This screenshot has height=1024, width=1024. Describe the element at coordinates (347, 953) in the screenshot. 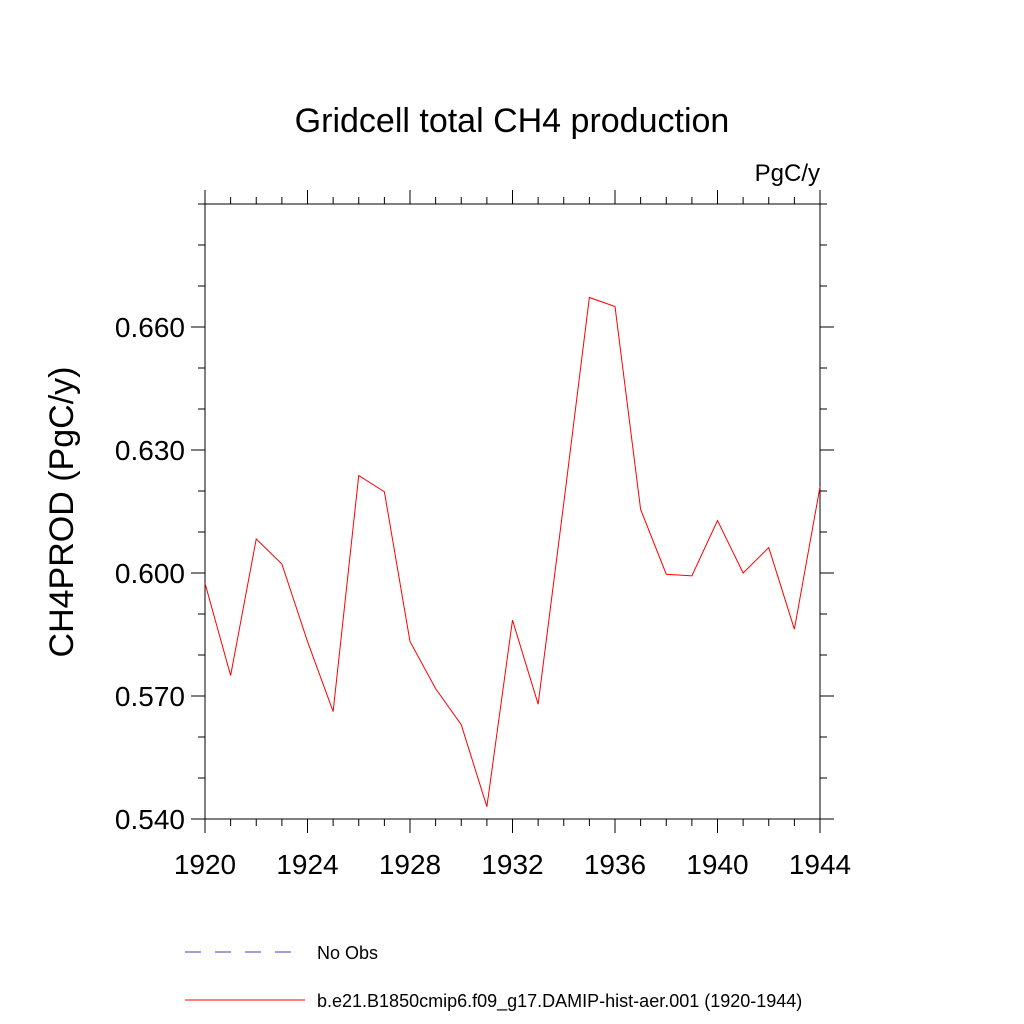

I see `legend-label: No Obs` at that location.